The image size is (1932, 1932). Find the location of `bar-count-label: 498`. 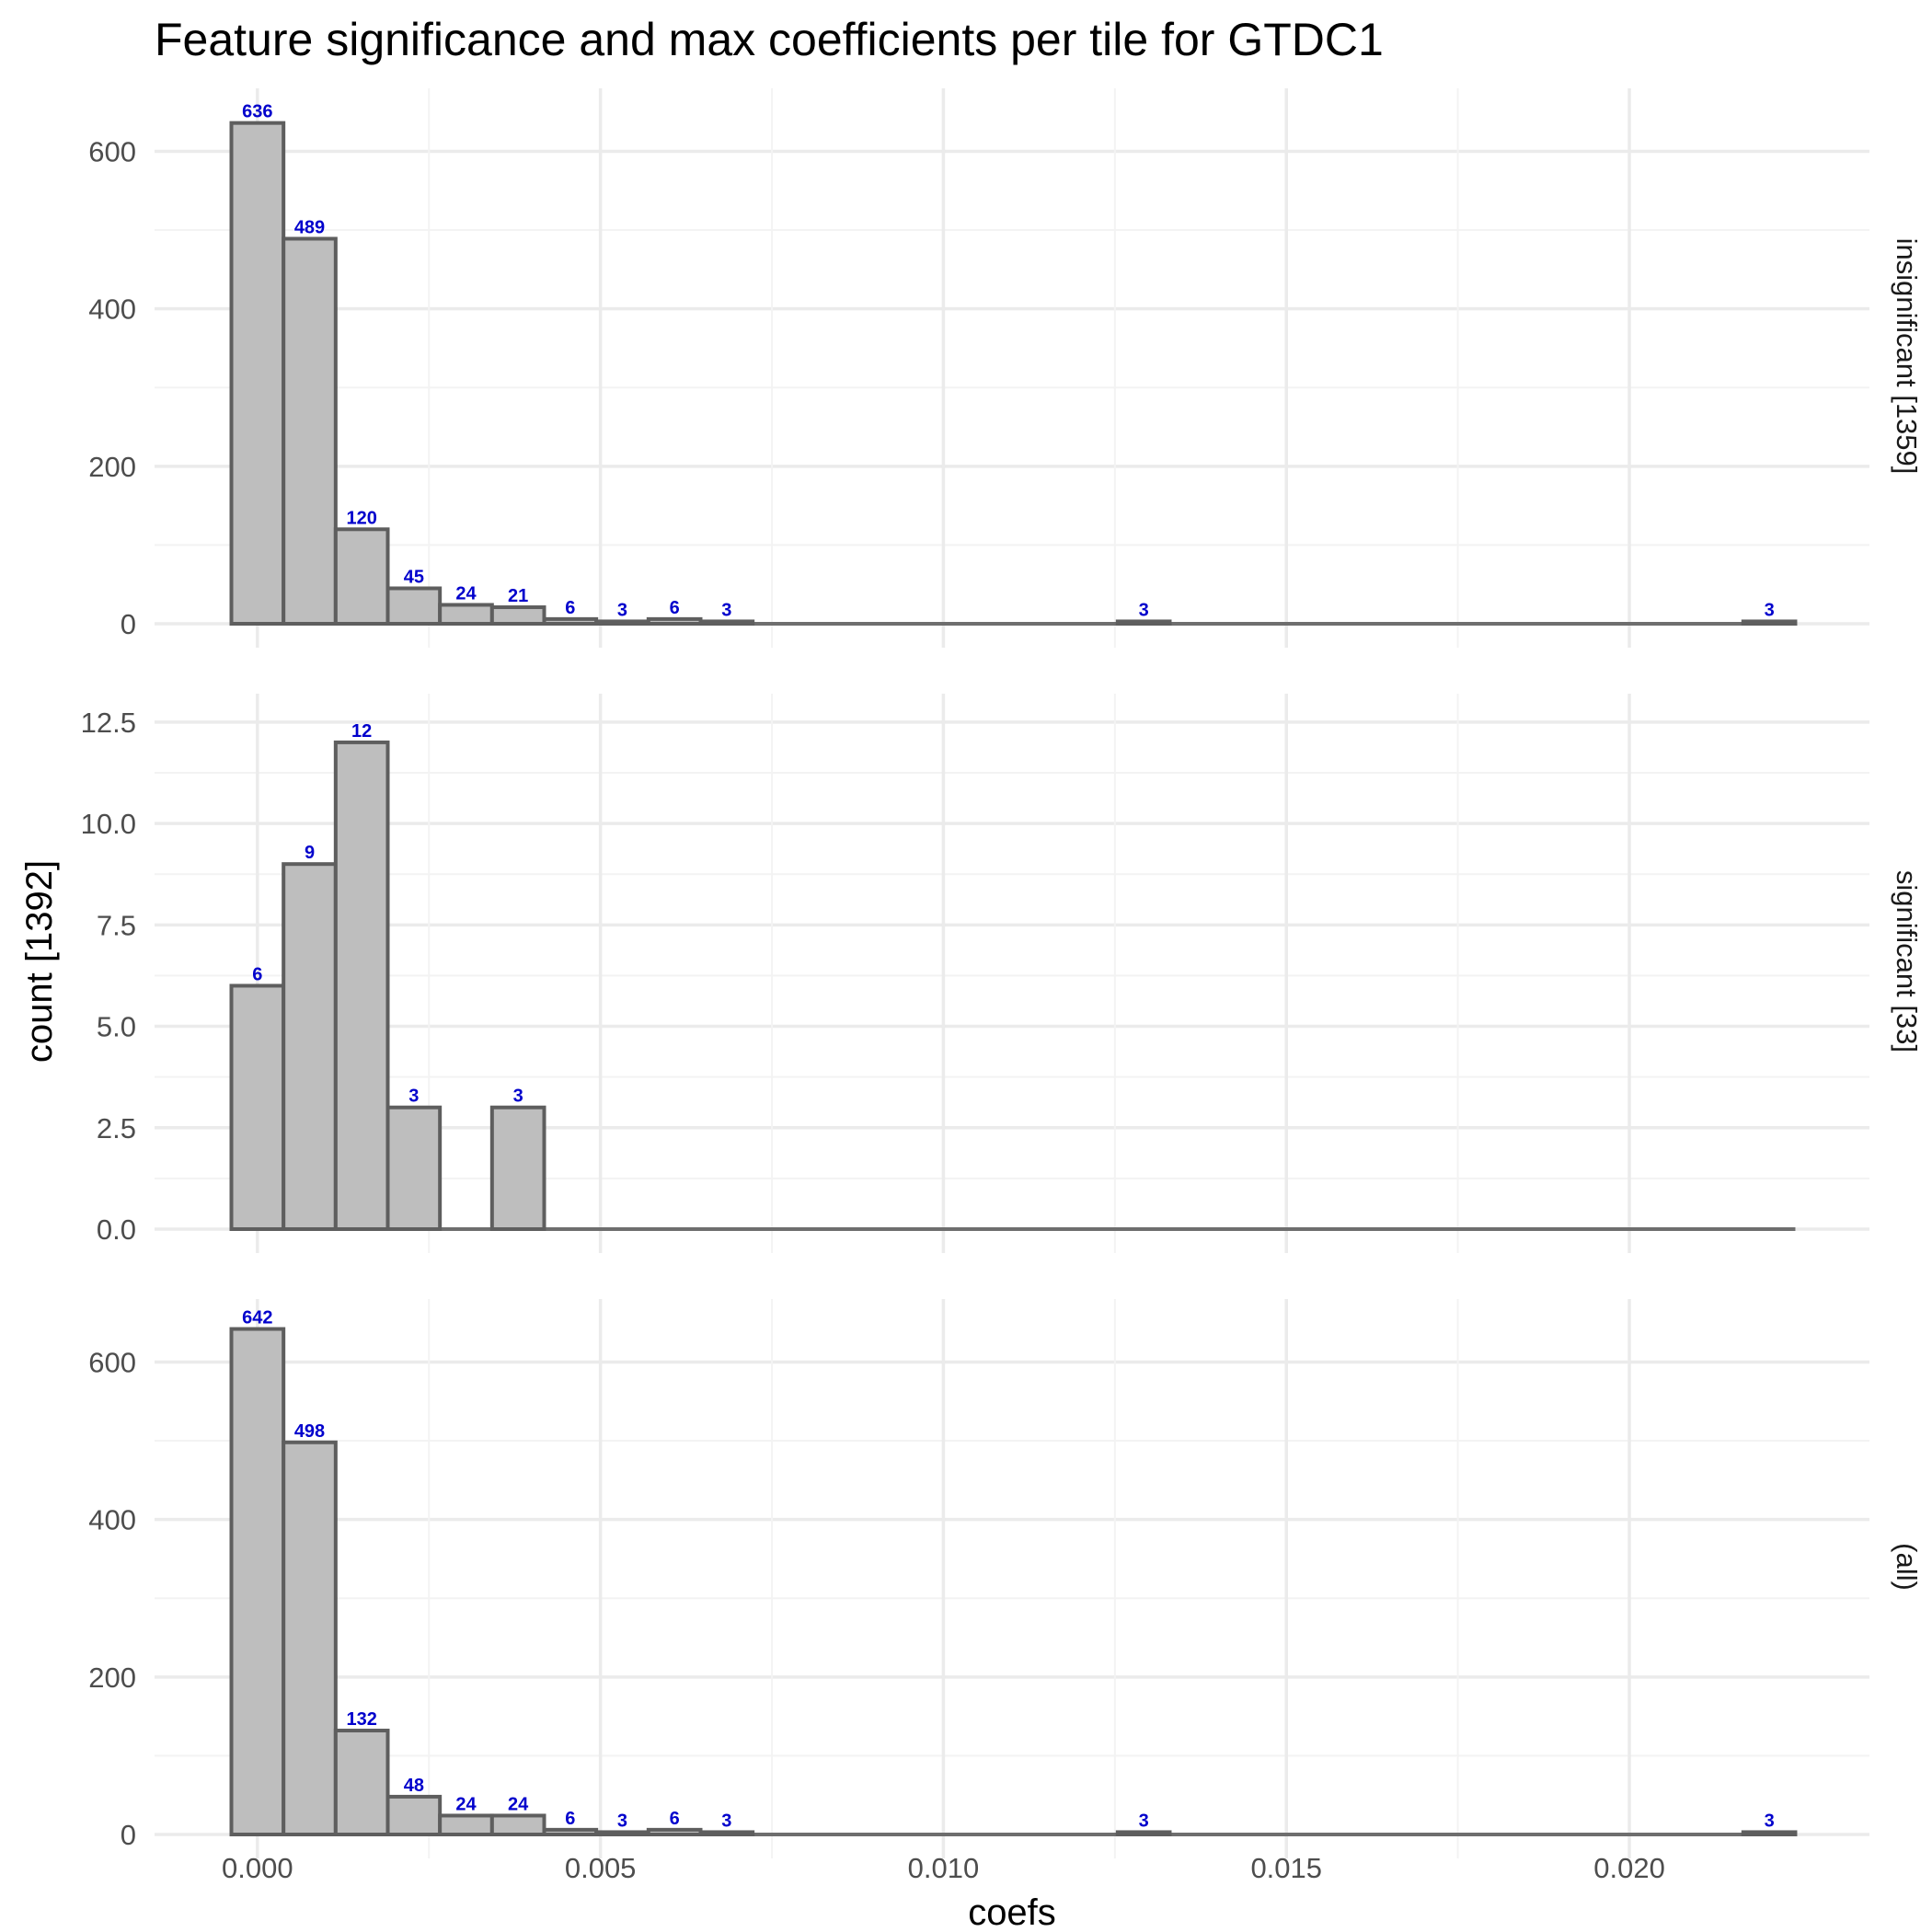

bar-count-label: 498 is located at coordinates (309, 1431).